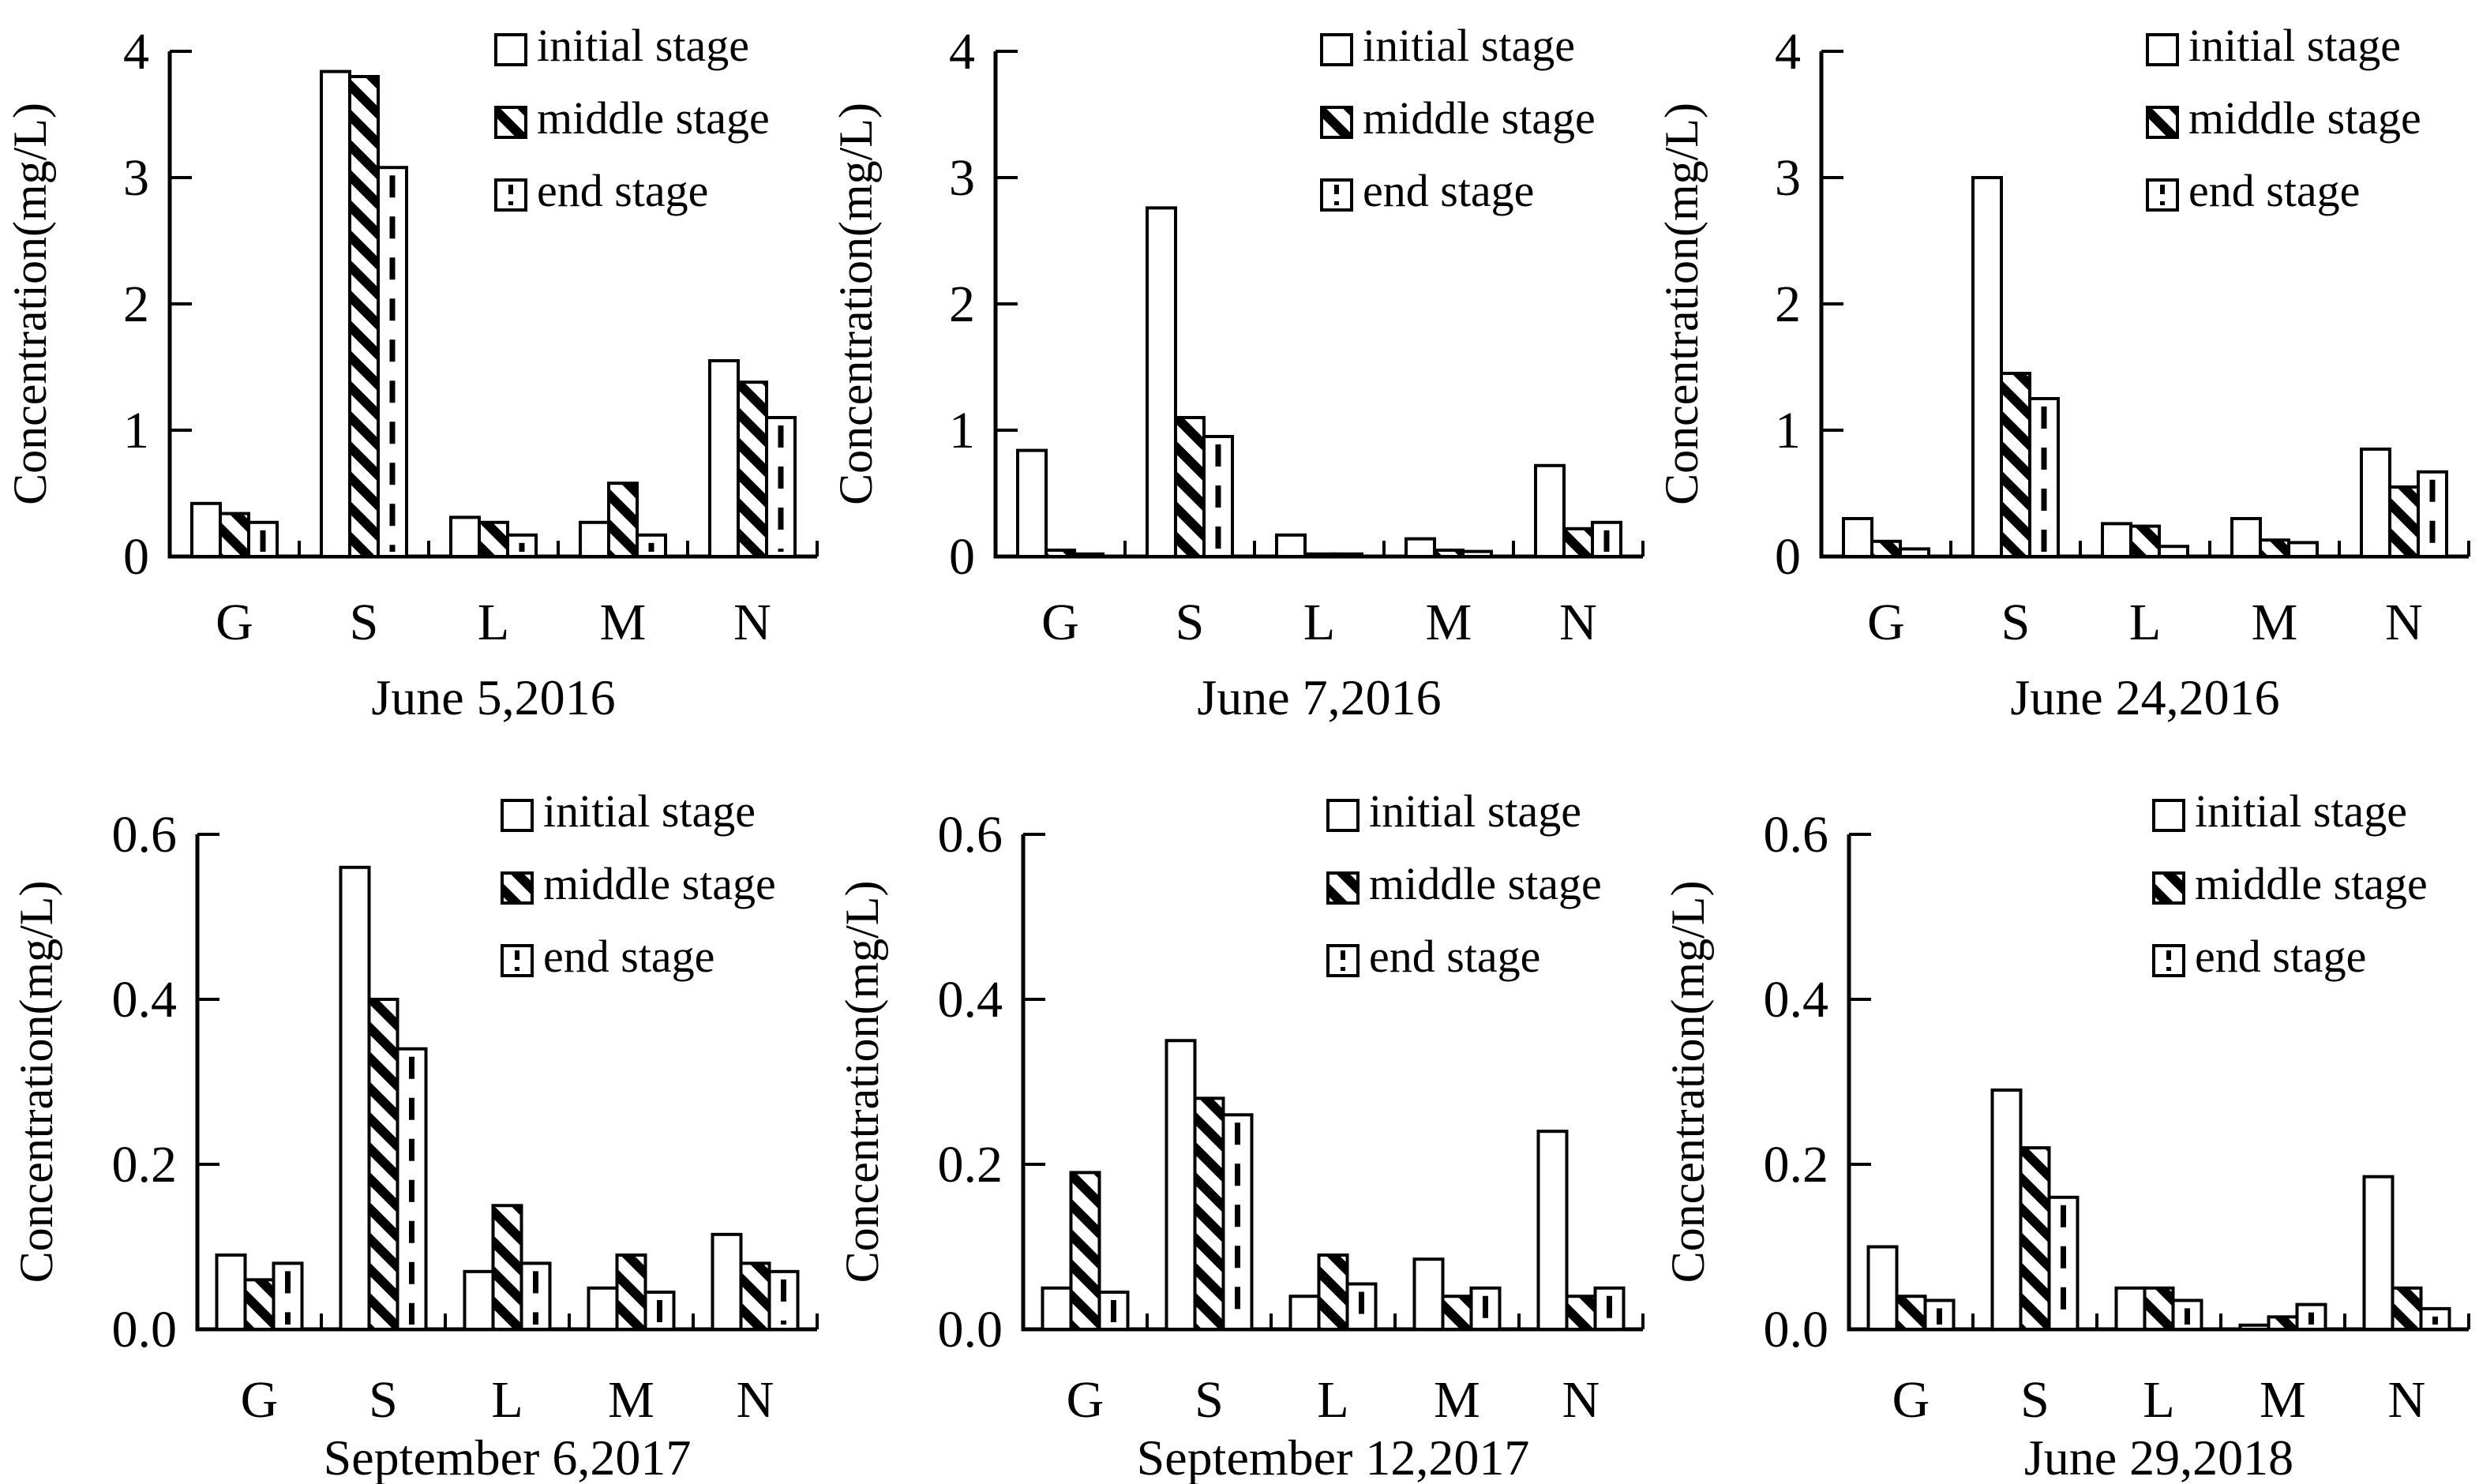 The image size is (2479, 1484). Describe the element at coordinates (1319, 697) in the screenshot. I see `chart-caption: June 7,2016` at that location.